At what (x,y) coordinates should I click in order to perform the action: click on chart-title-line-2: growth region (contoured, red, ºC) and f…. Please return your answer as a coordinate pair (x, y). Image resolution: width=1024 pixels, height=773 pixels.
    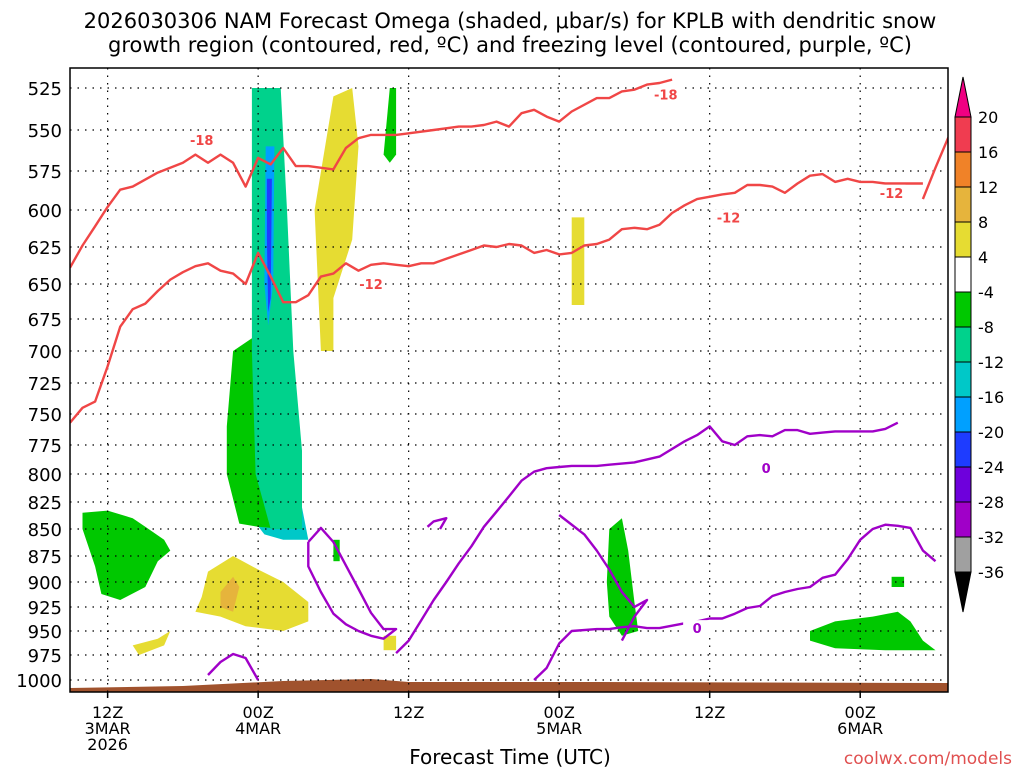
    Looking at the image, I should click on (510, 45).